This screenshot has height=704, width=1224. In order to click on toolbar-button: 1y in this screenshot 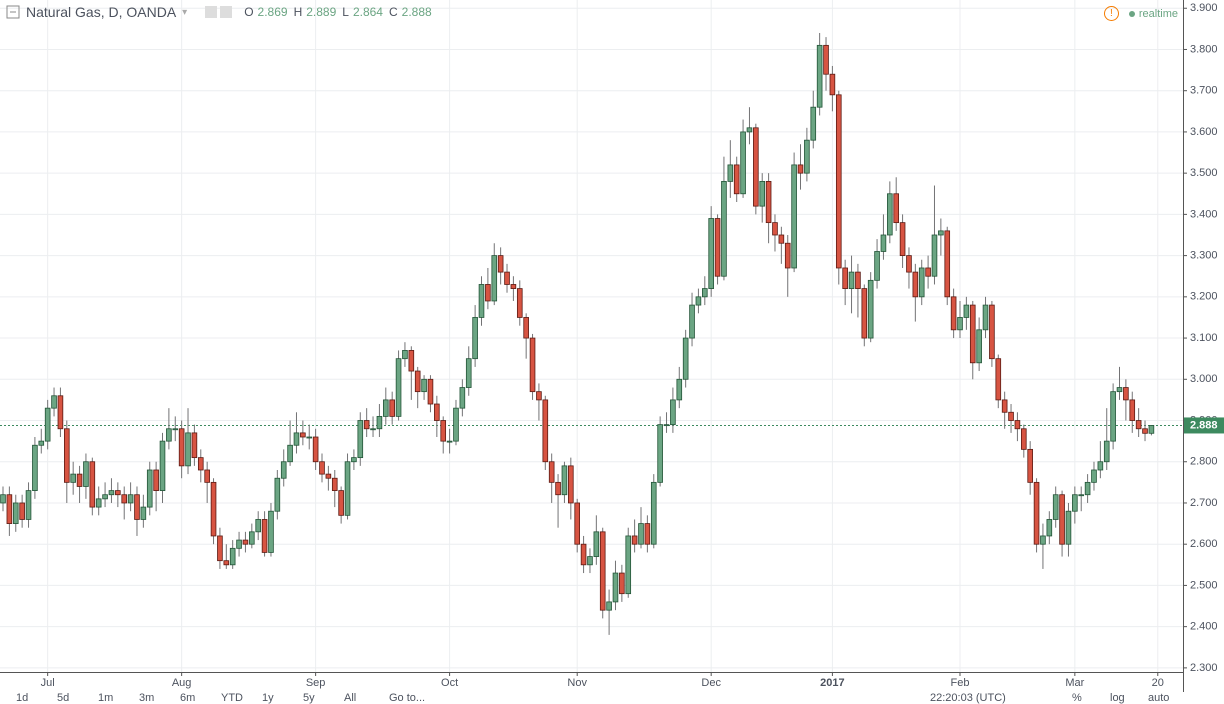, I will do `click(268, 698)`.